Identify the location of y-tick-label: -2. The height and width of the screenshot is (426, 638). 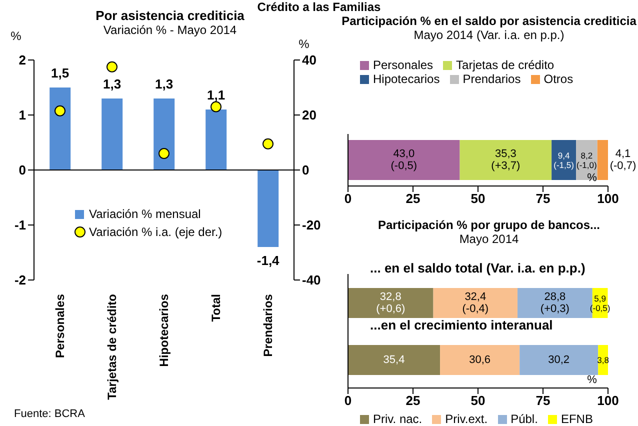
(20, 280).